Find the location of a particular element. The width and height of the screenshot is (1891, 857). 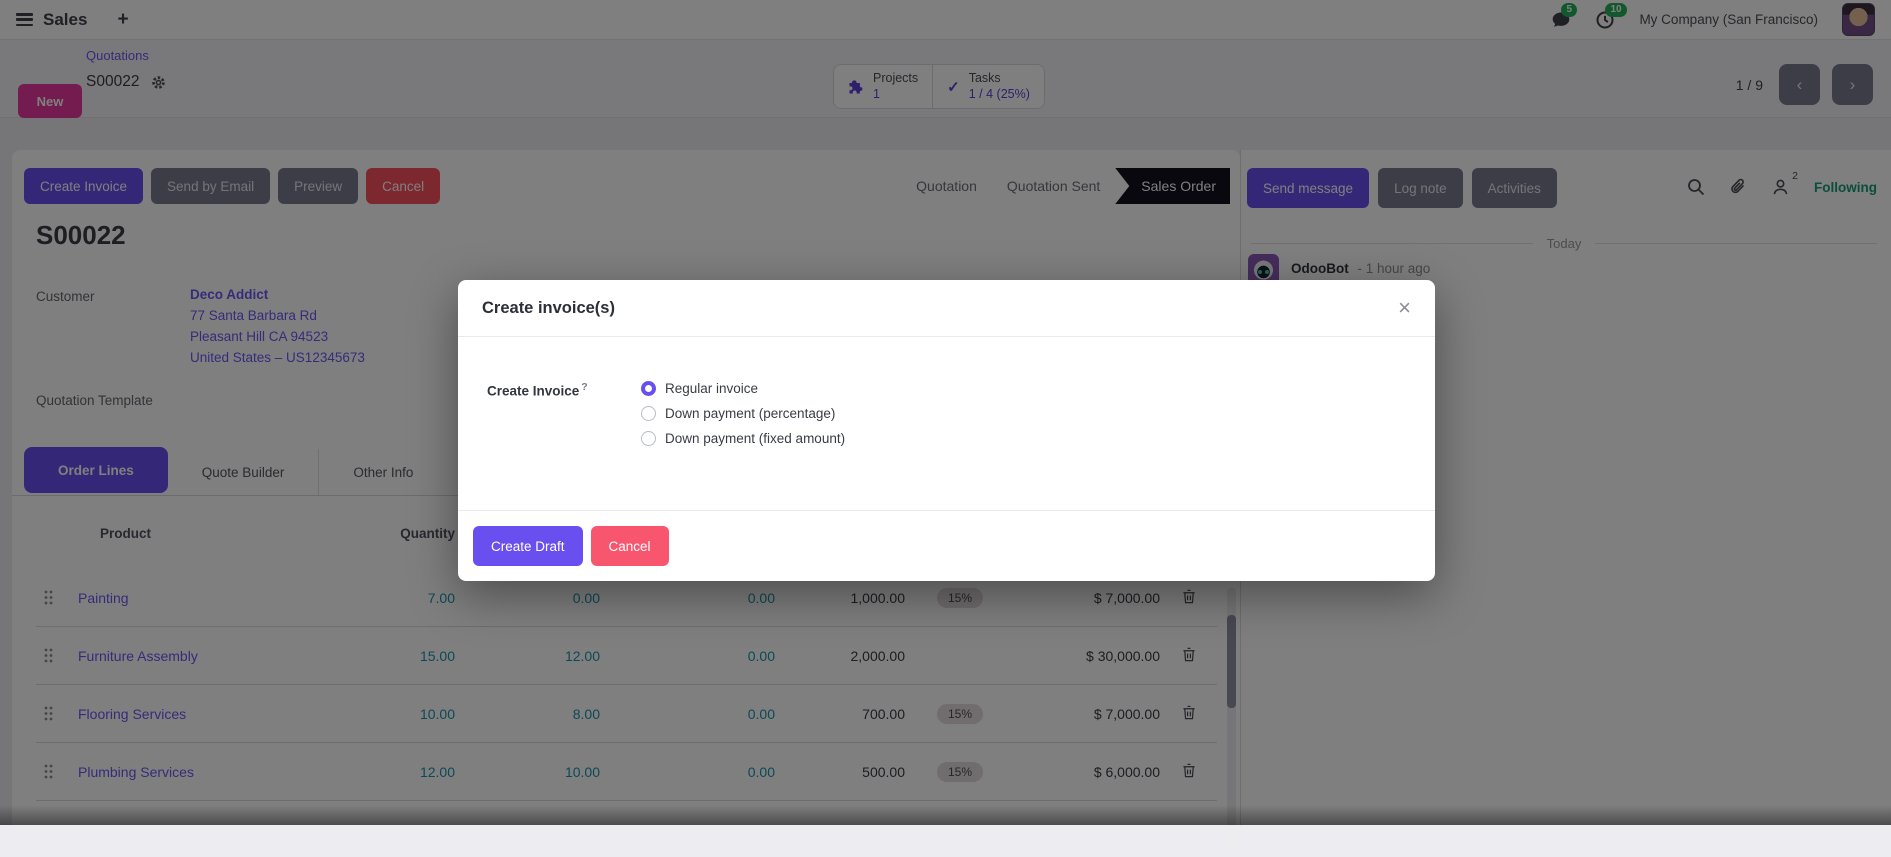

option-down-payment-percentage: Down payment (percentage) is located at coordinates (743, 413).